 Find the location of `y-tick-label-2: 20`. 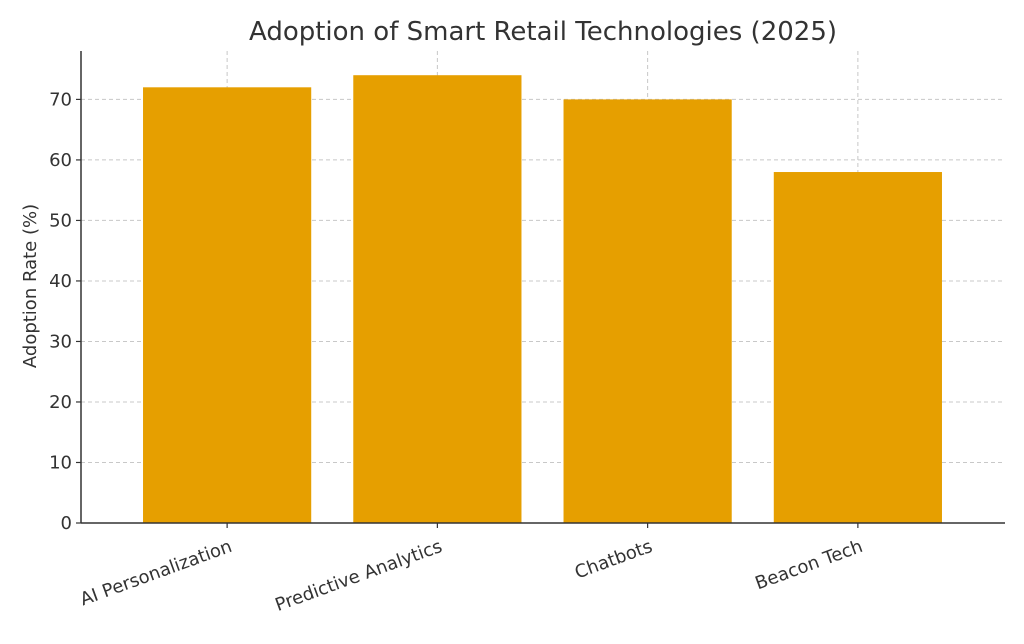

y-tick-label-2: 20 is located at coordinates (60, 402).